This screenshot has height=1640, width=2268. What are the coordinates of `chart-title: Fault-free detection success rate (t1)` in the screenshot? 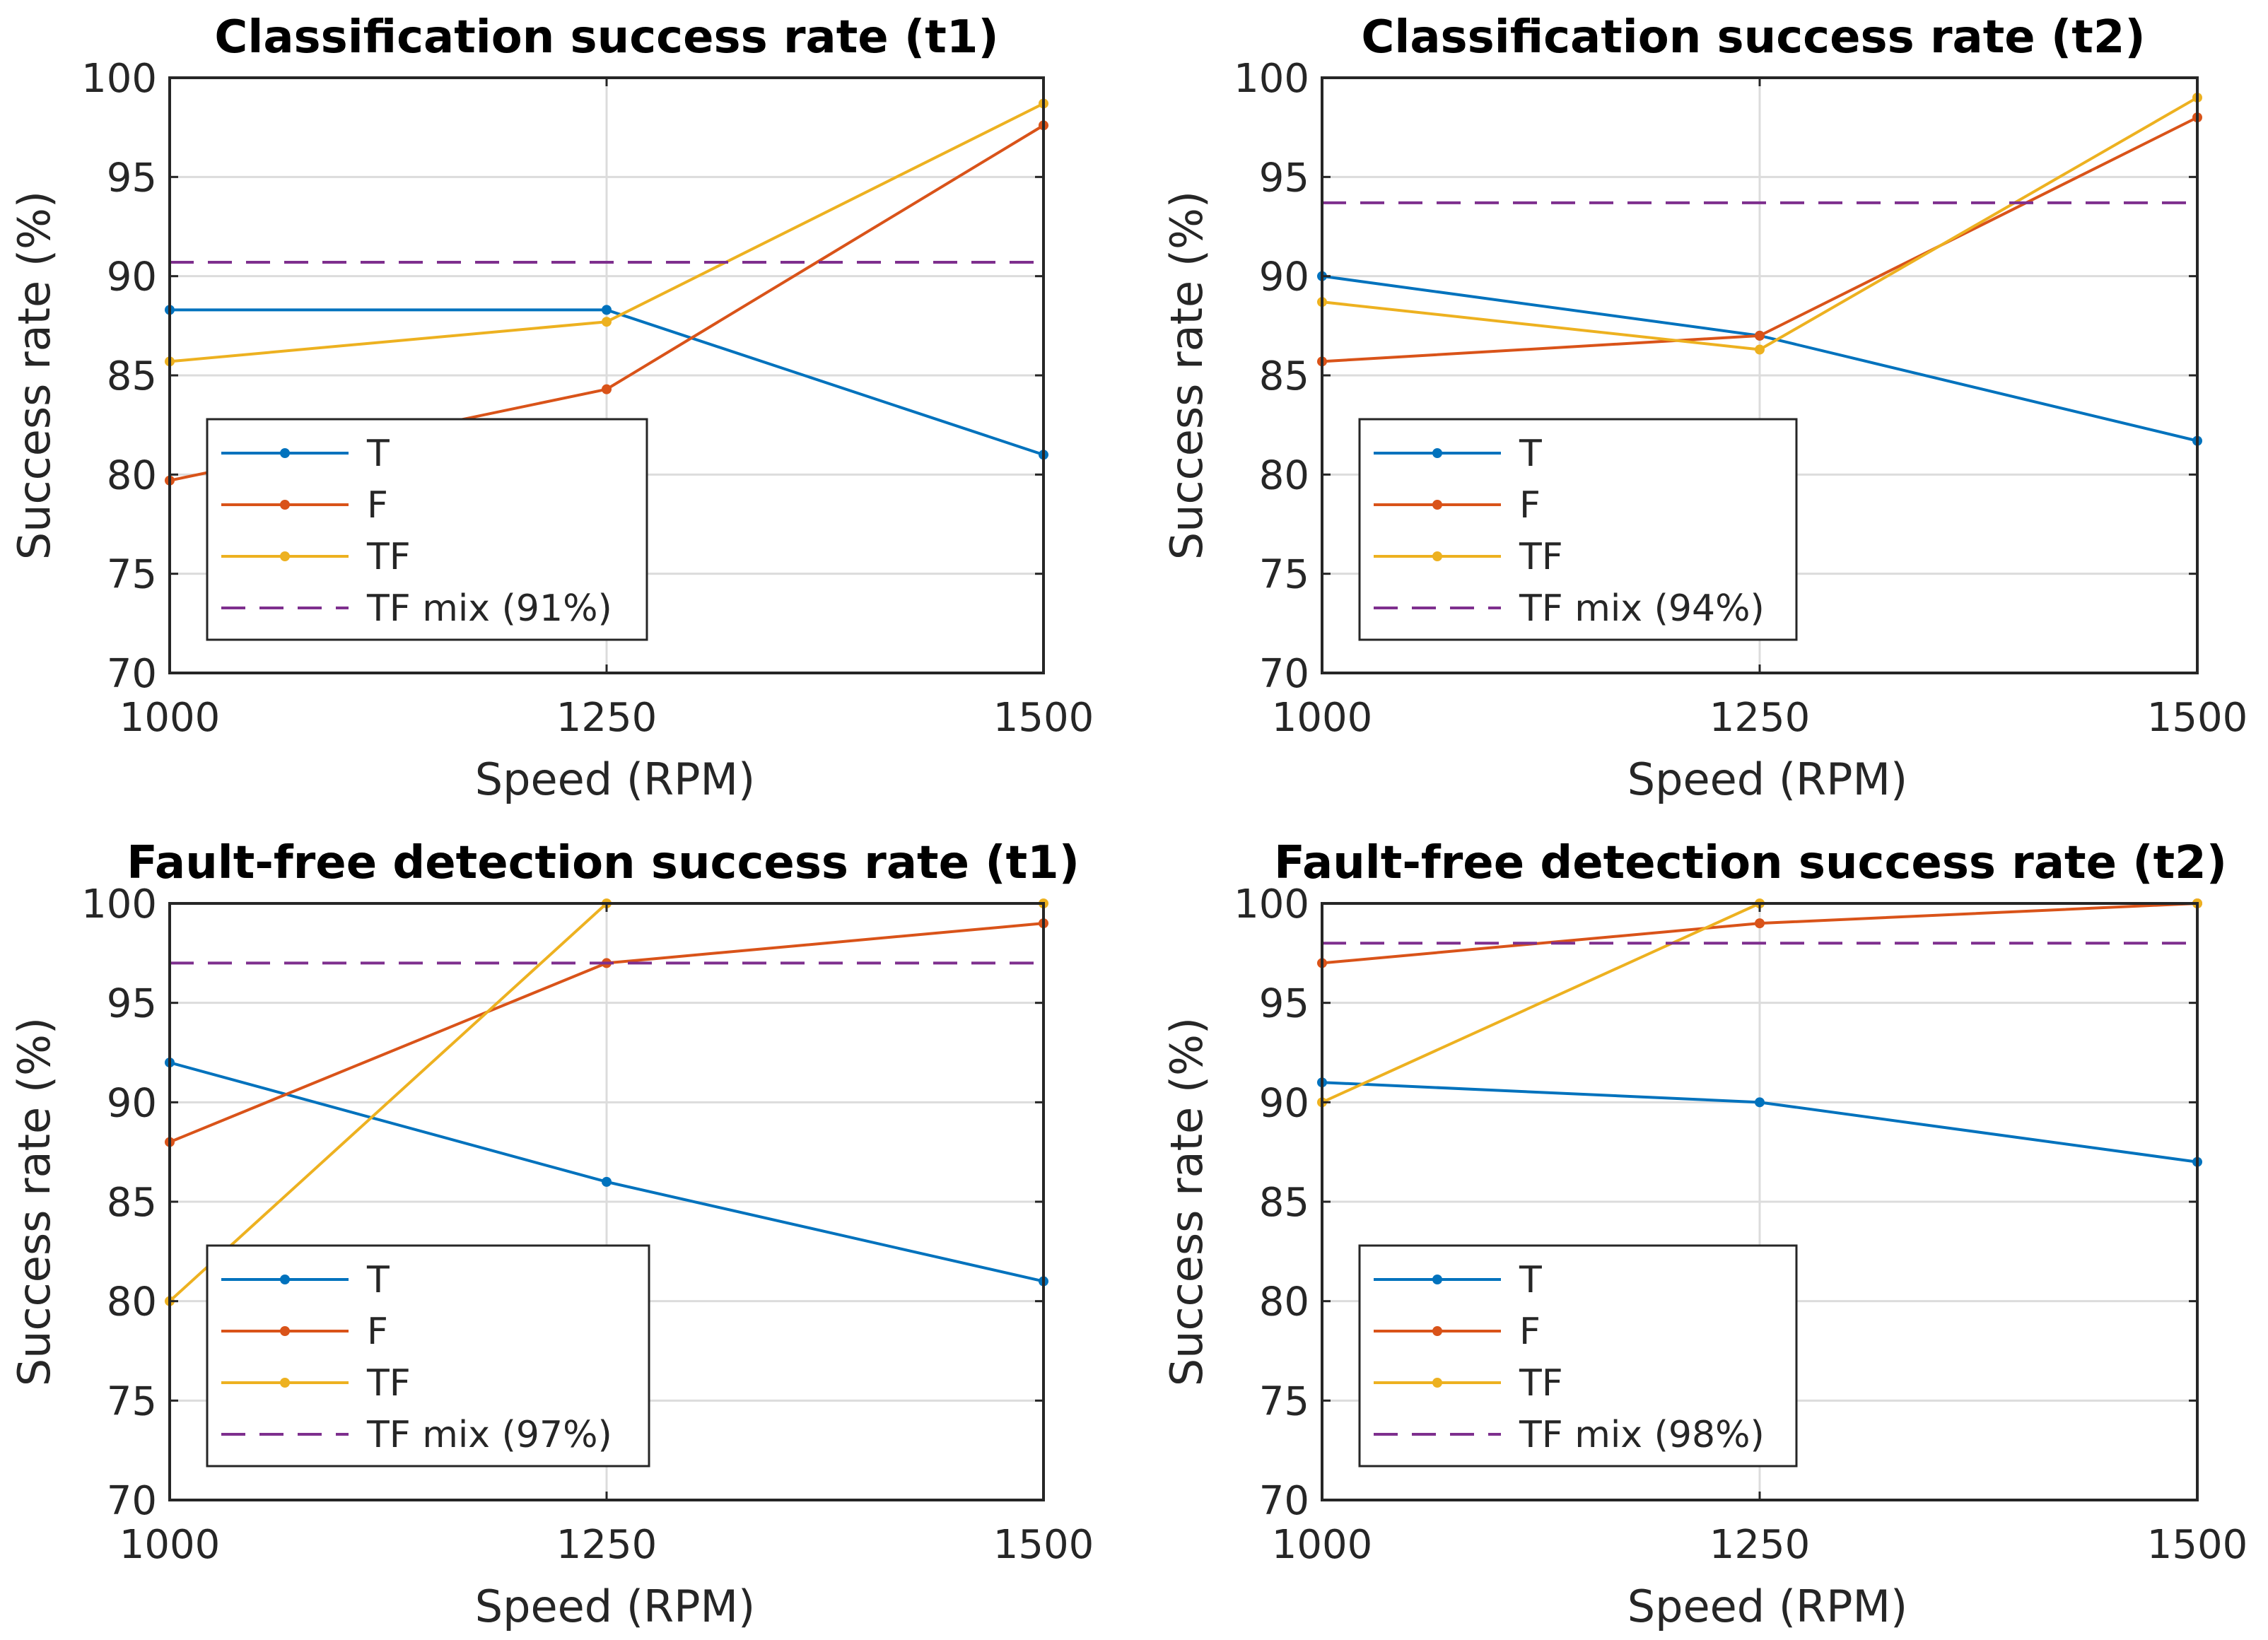 It's located at (603, 863).